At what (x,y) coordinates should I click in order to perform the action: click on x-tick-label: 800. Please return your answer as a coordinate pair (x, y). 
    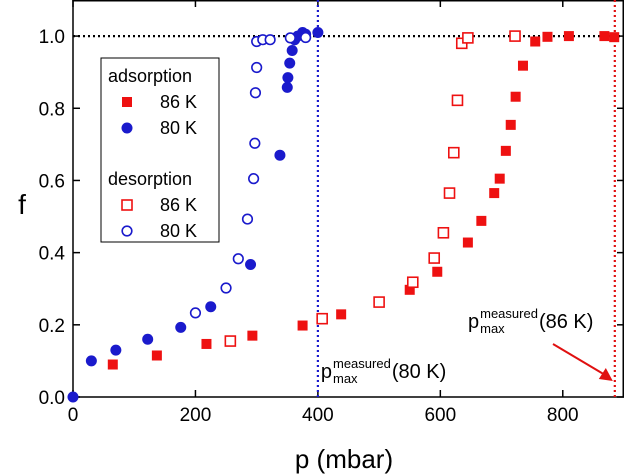
    Looking at the image, I should click on (563, 415).